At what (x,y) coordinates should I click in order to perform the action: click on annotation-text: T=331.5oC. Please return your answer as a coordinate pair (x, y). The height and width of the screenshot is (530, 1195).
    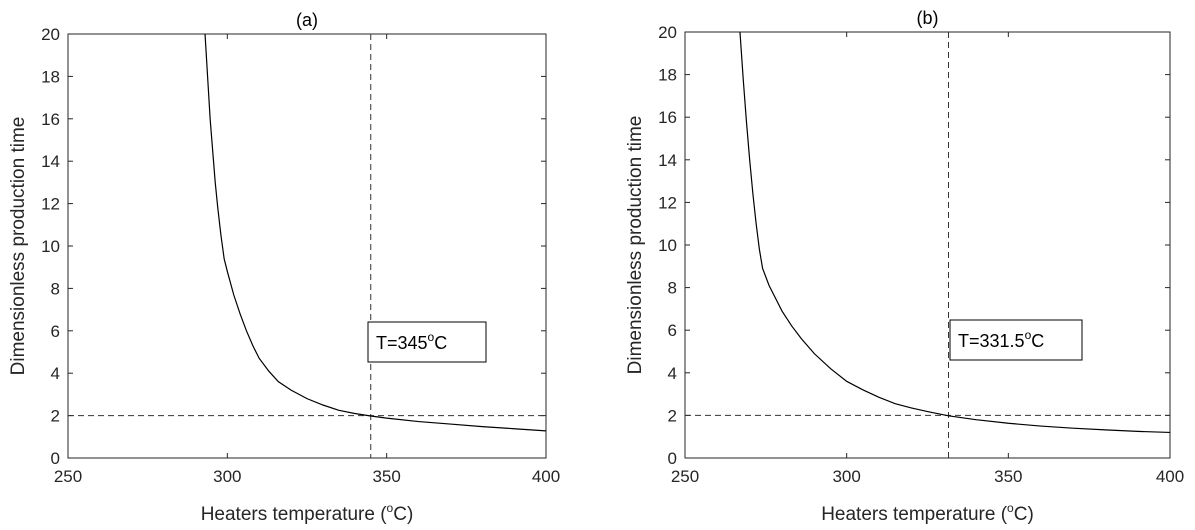
    Looking at the image, I should click on (1001, 339).